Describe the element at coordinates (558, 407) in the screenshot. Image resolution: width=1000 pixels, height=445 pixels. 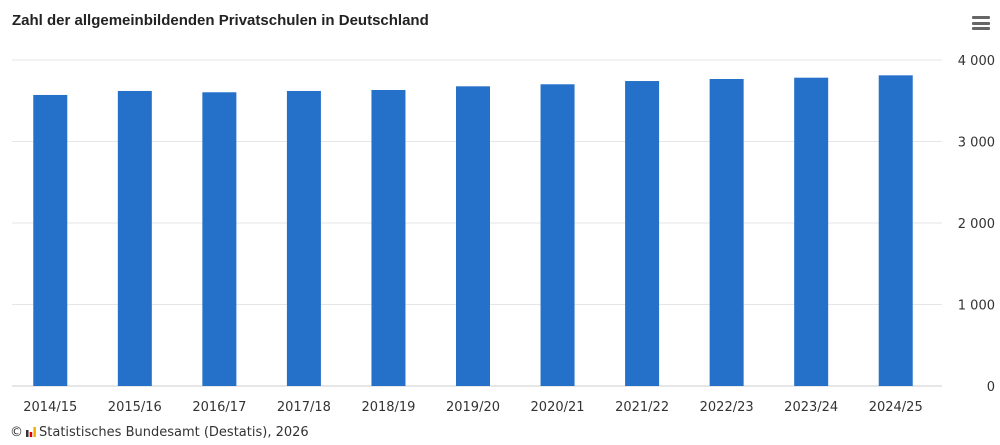
I see `x-tick-label: 2020/21` at that location.